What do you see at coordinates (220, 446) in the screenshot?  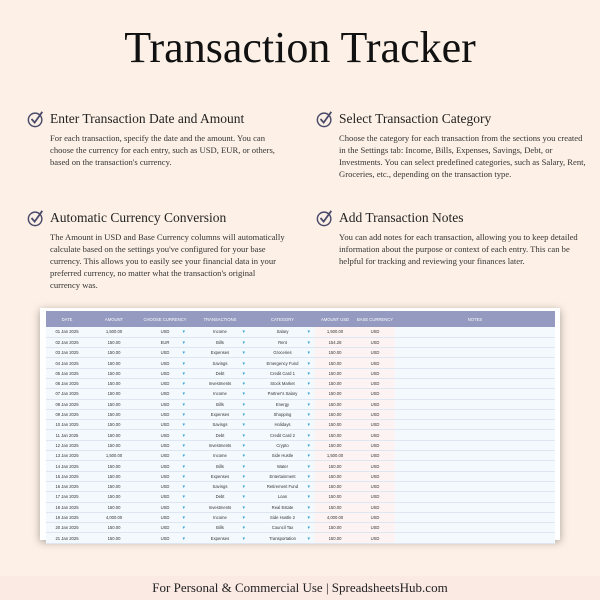 I see `table-cell: Investments` at bounding box center [220, 446].